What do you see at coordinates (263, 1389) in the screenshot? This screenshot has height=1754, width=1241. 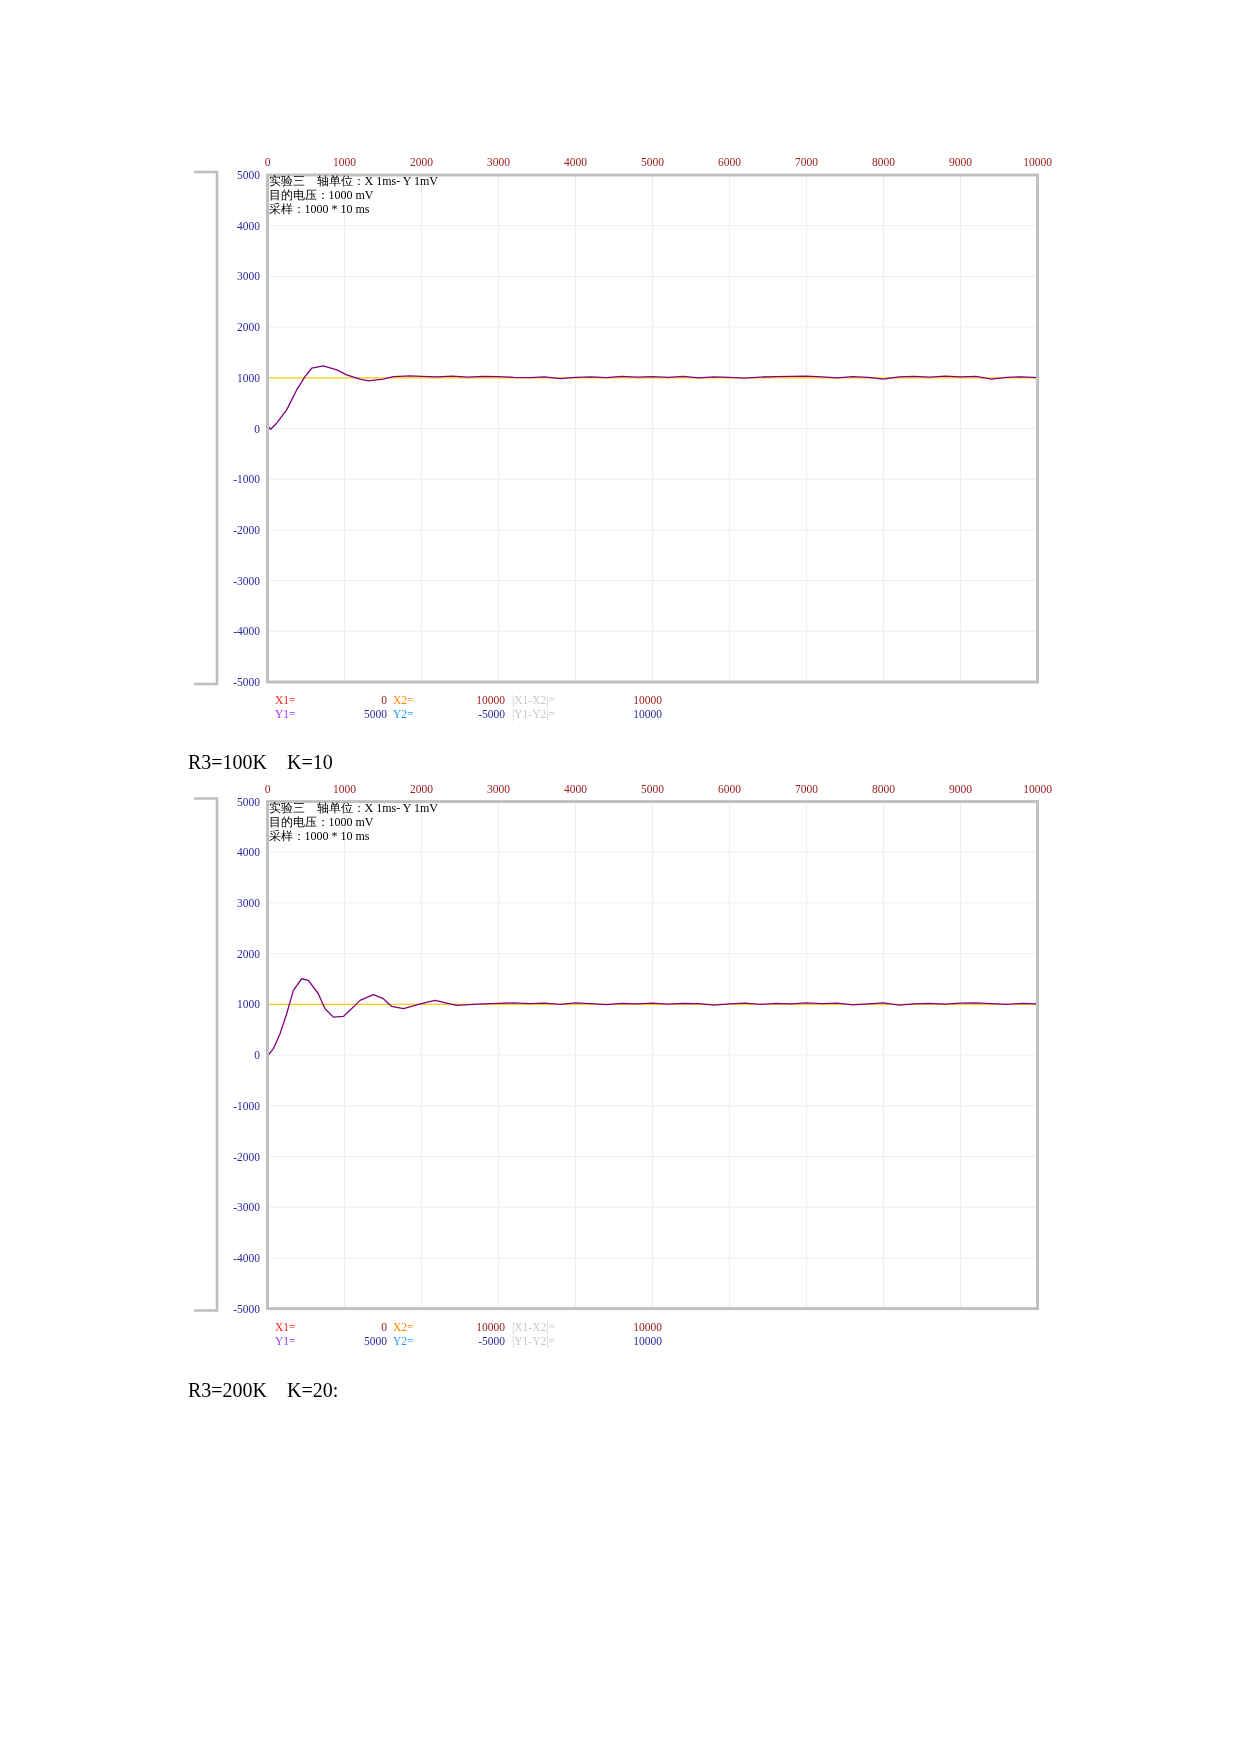 I see `text: R3=200K K=20:` at bounding box center [263, 1389].